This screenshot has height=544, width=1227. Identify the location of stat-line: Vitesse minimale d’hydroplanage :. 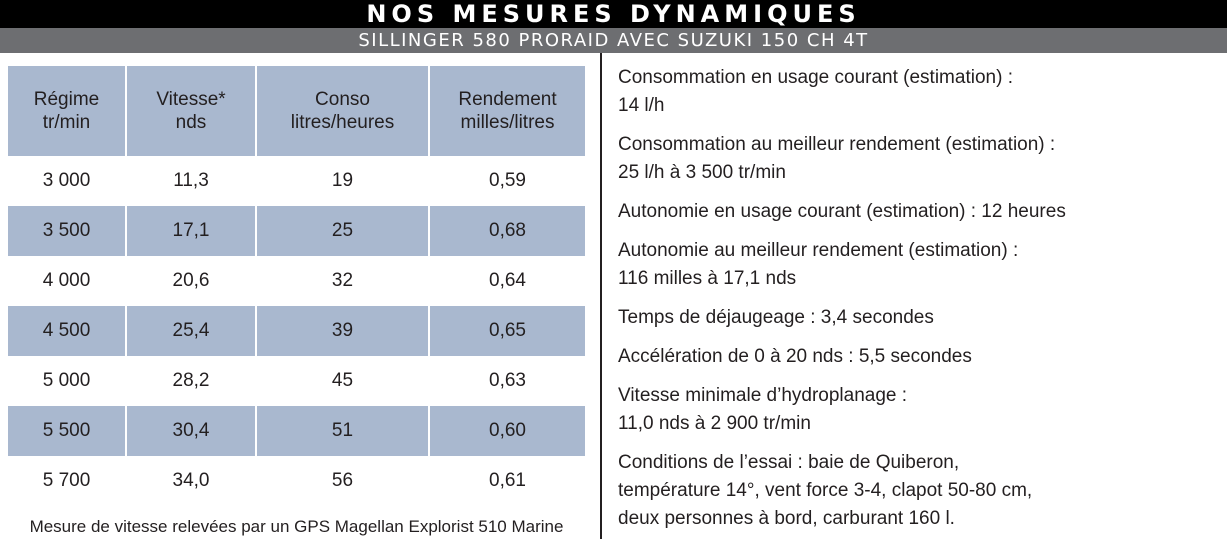
(763, 395).